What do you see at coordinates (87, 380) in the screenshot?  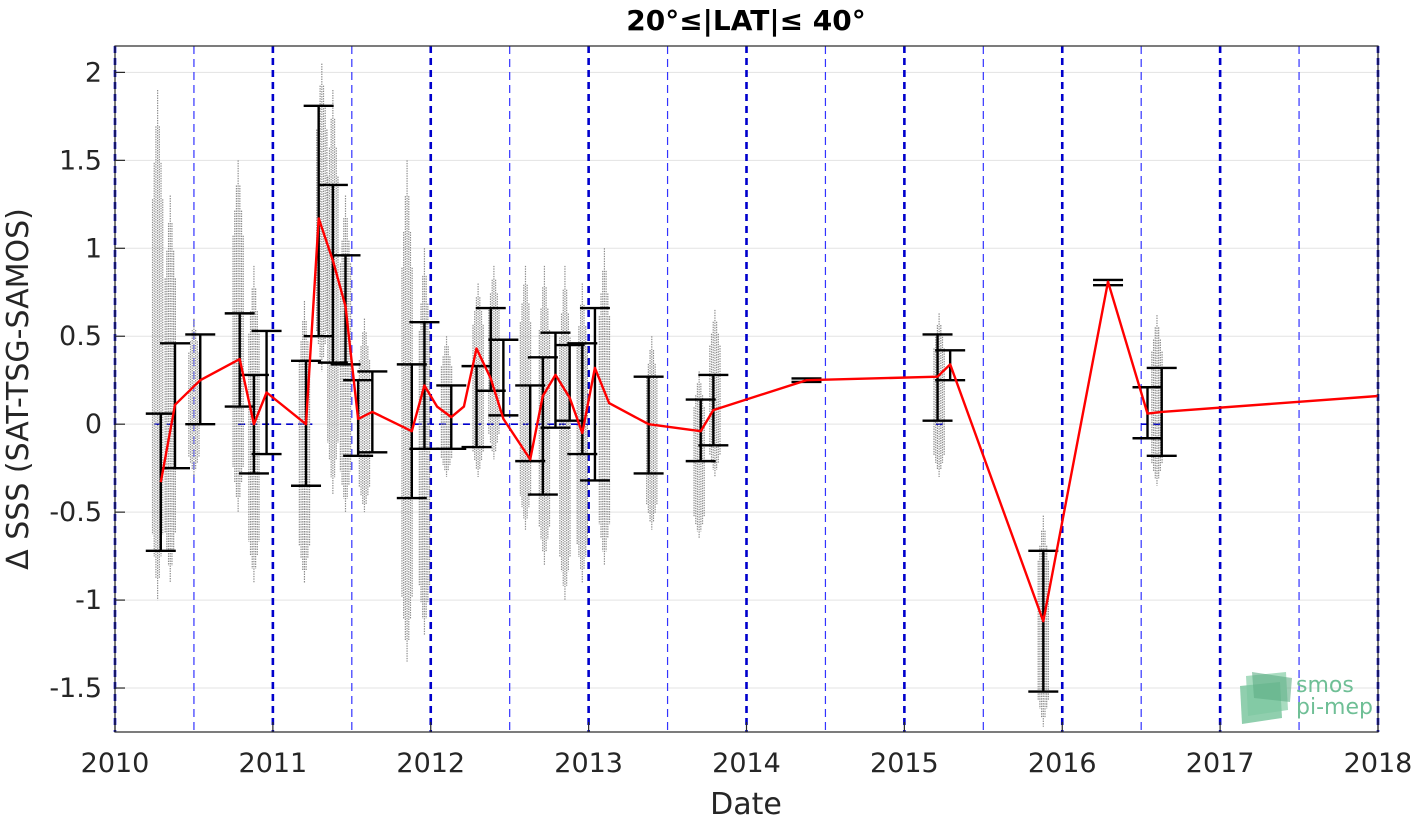 I see `y-axis: -1.5 -1 -0.5 0 0.5 1 1.5 2` at bounding box center [87, 380].